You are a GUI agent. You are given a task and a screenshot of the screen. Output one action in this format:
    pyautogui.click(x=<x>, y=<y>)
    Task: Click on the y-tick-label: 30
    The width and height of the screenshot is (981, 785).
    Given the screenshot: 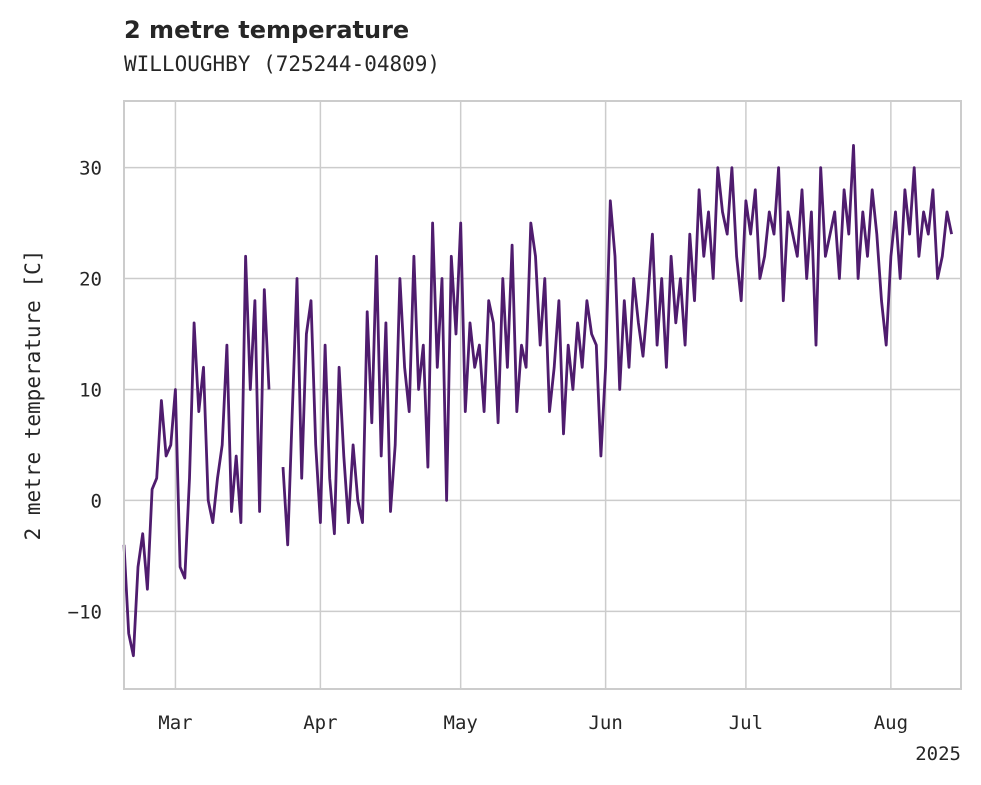 What is the action you would take?
    pyautogui.click(x=90, y=169)
    